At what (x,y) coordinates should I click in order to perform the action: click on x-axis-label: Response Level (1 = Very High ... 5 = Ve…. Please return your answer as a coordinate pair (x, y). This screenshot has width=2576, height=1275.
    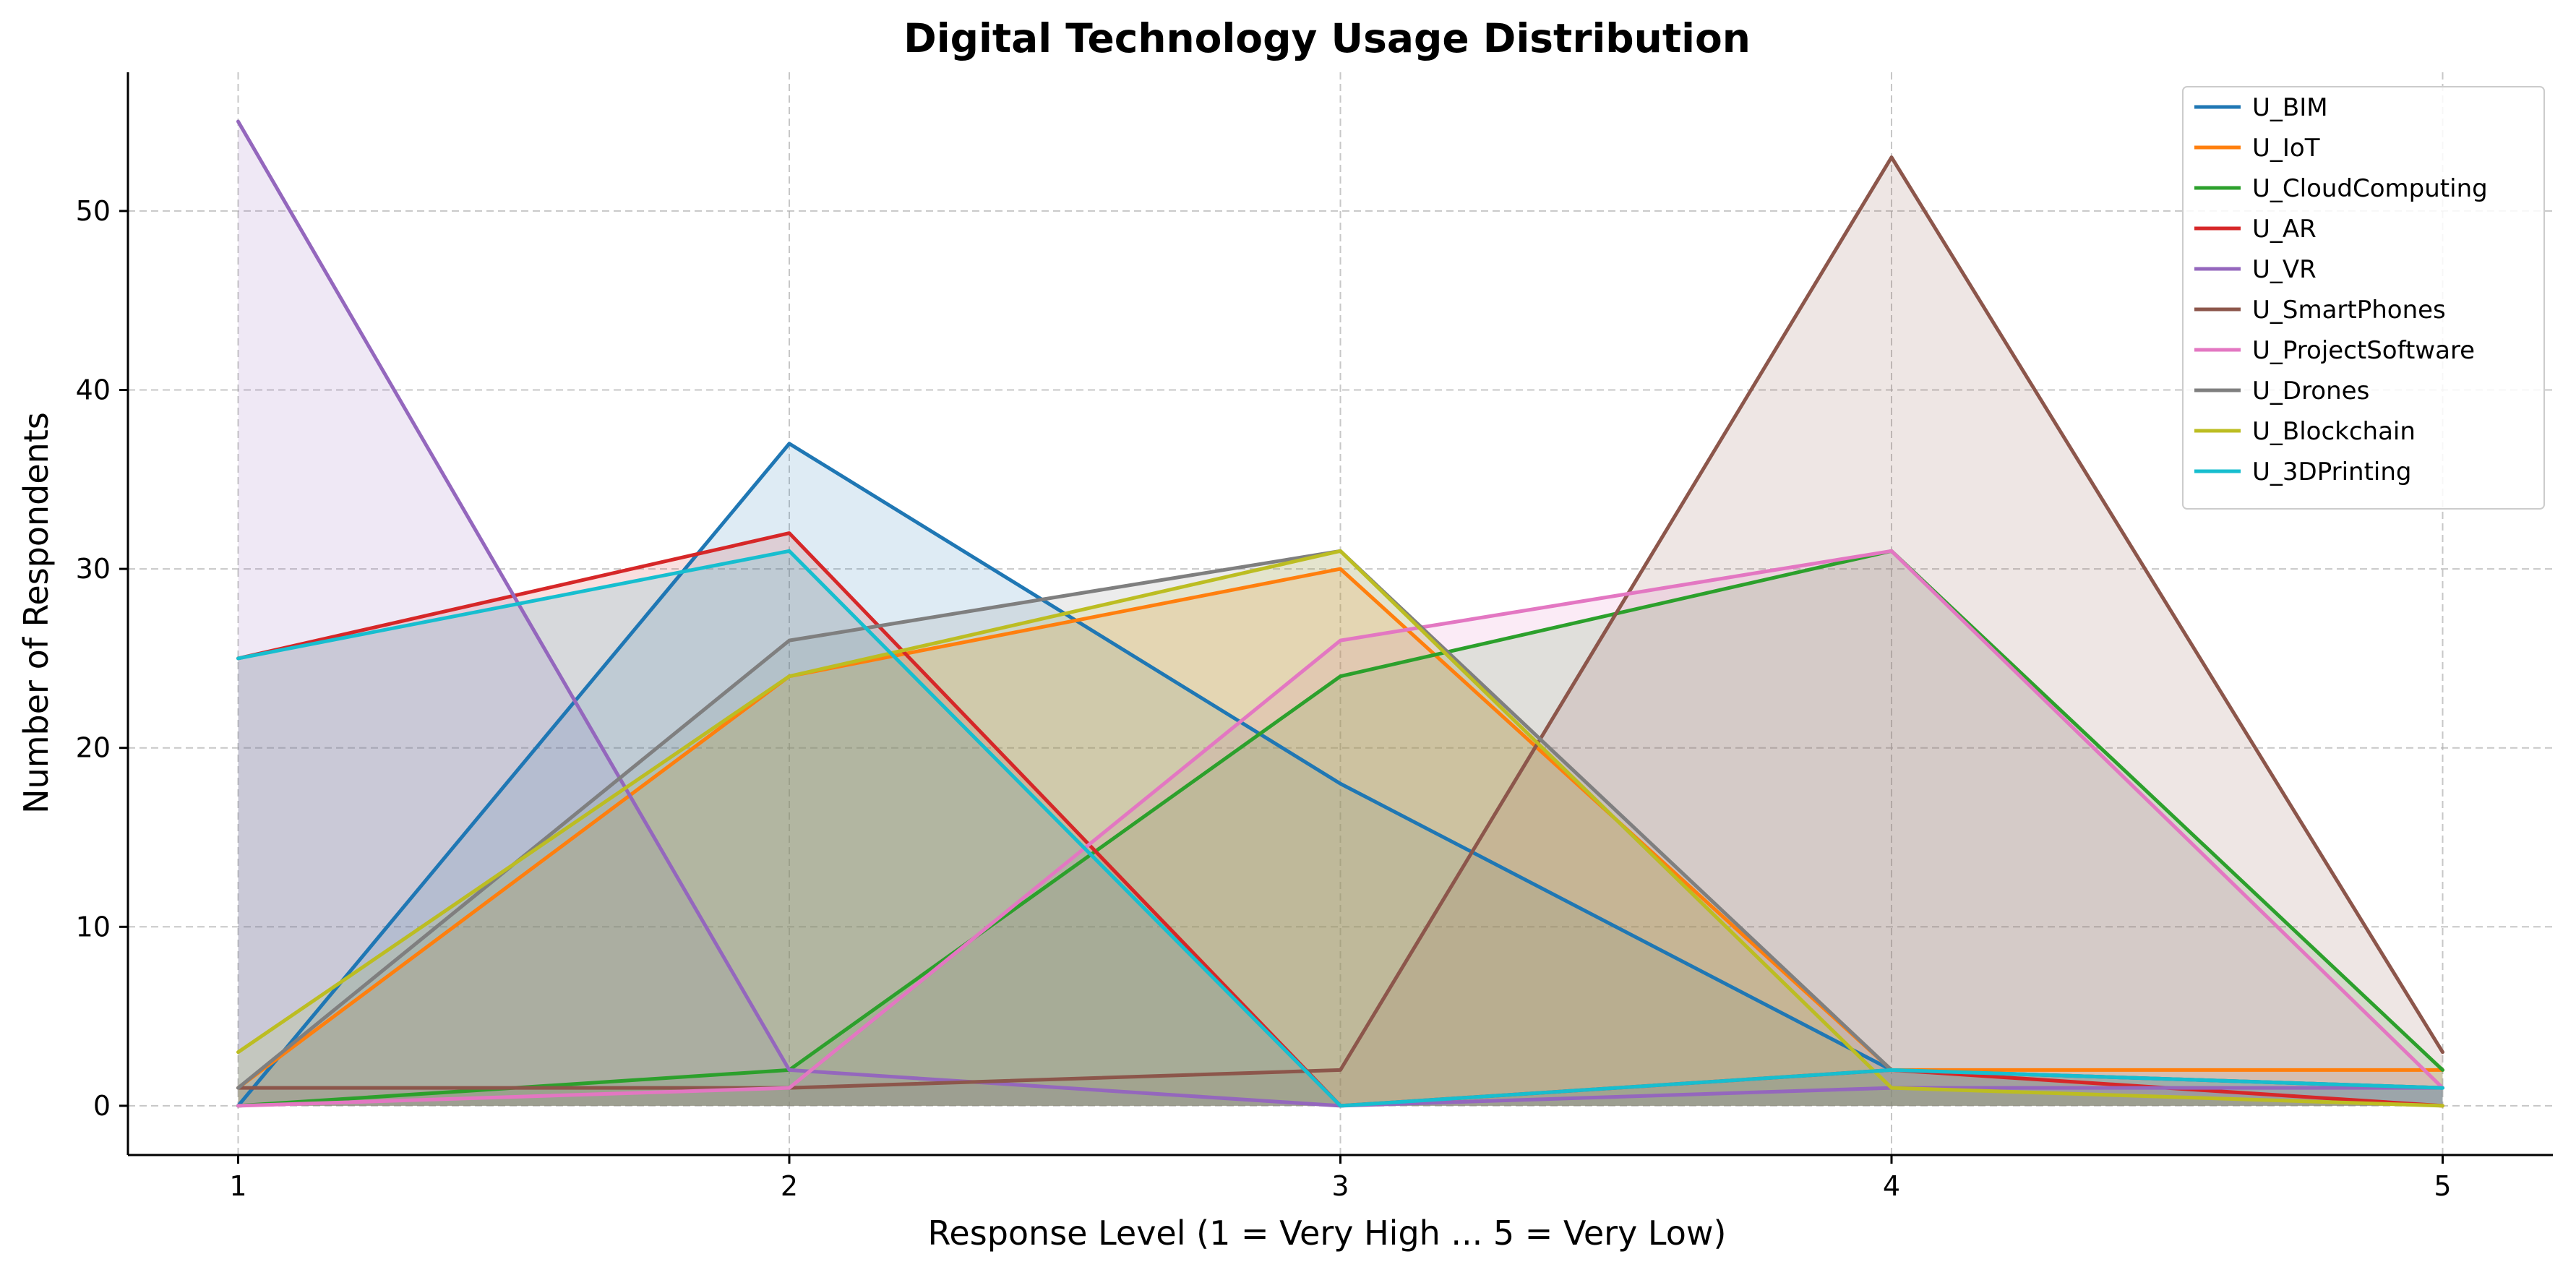
    Looking at the image, I should click on (1328, 1233).